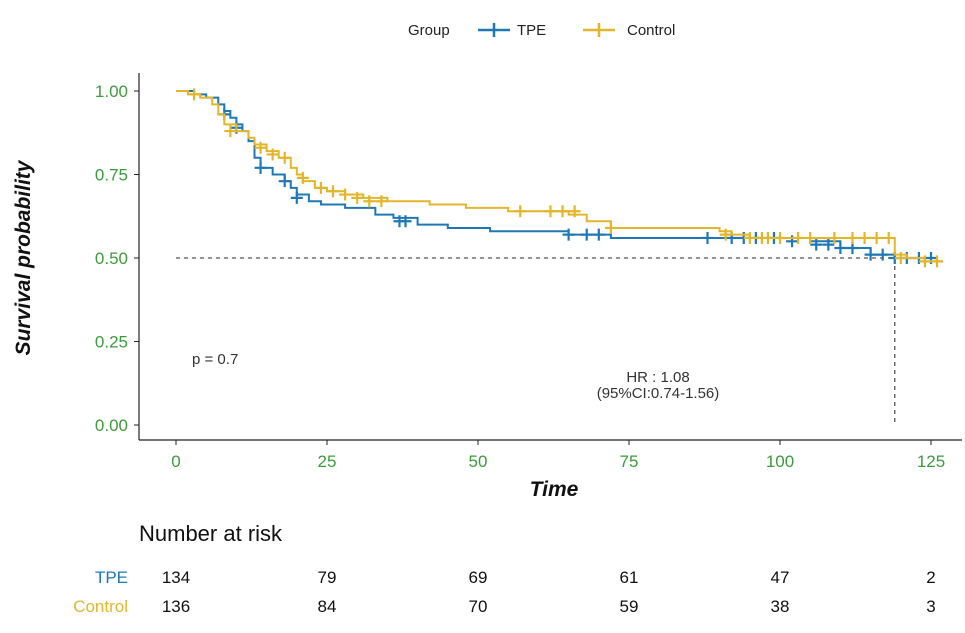  I want to click on legend-tpe-label: TPE, so click(531, 30).